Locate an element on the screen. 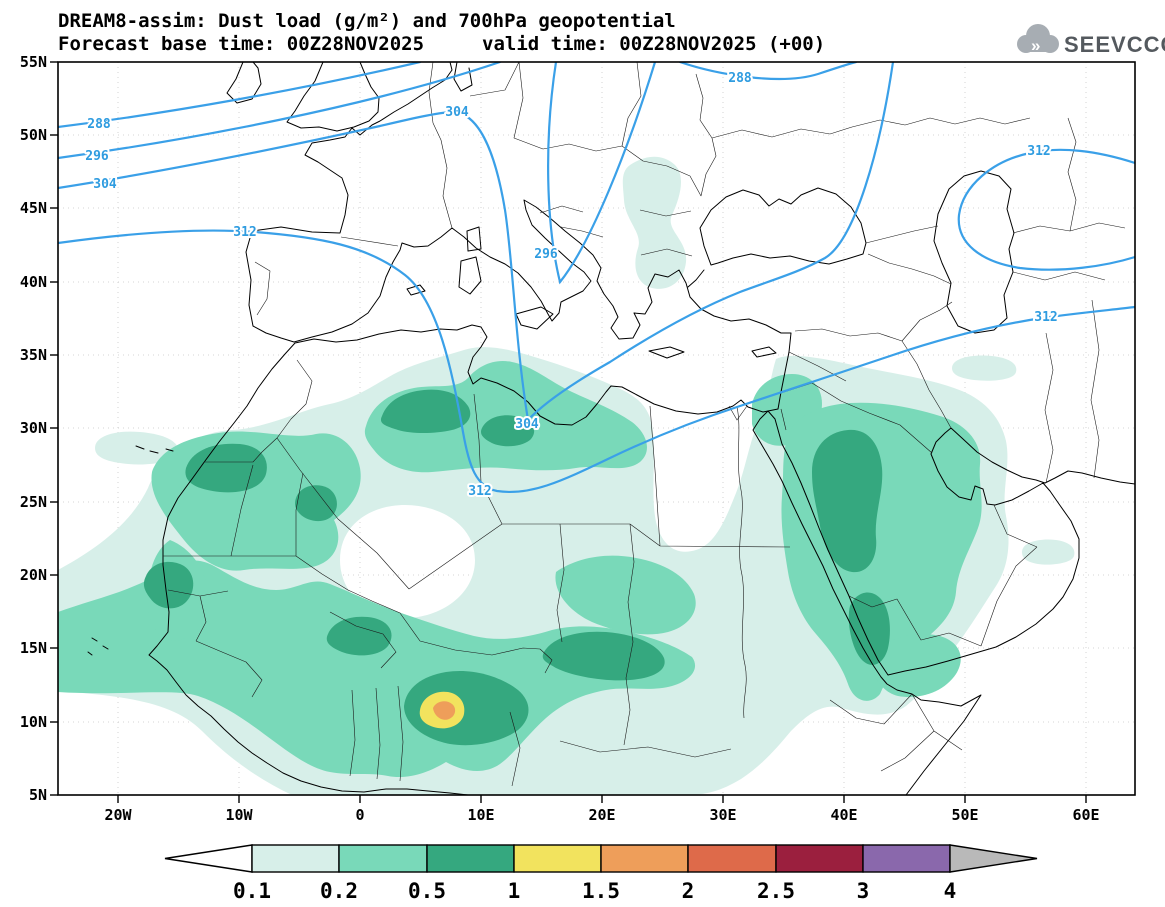 The image size is (1165, 907). contour-296-west is located at coordinates (280, 111).